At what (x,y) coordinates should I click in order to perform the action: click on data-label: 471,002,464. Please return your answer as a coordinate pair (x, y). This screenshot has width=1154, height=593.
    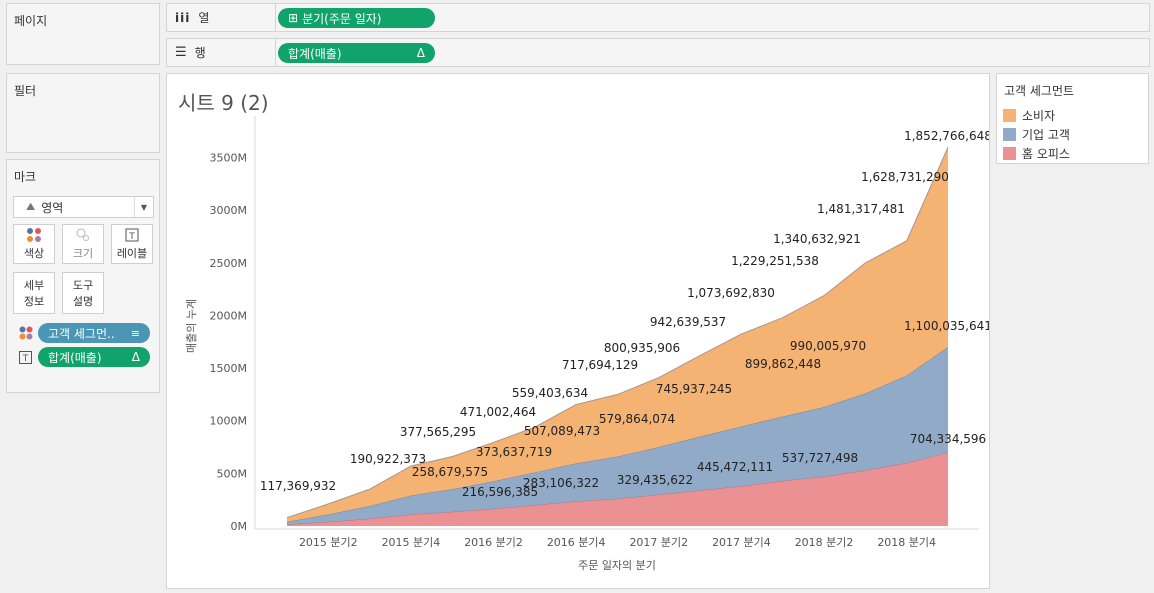
    Looking at the image, I should click on (498, 412).